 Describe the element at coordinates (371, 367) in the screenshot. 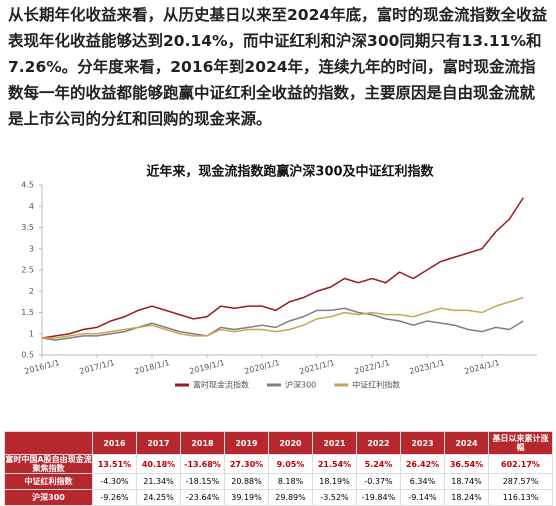

I see `x-tick-label: 2022/1/1` at that location.